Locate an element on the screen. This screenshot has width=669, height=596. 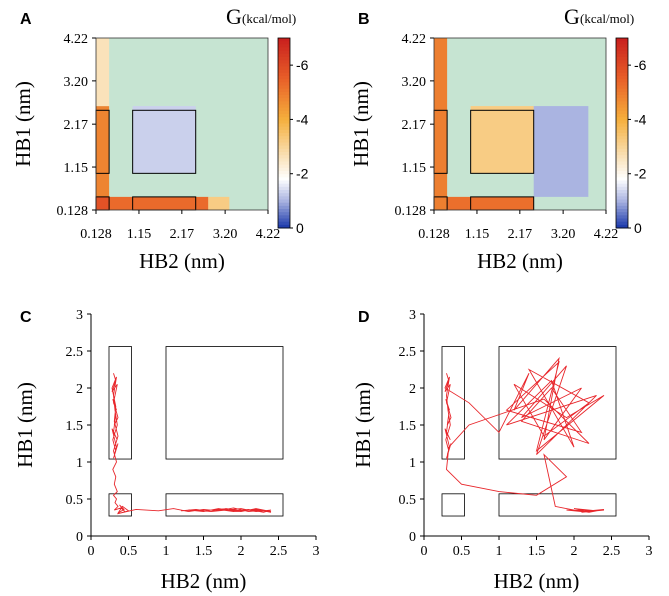
y-tick-label: 3.20 is located at coordinates (76, 82).